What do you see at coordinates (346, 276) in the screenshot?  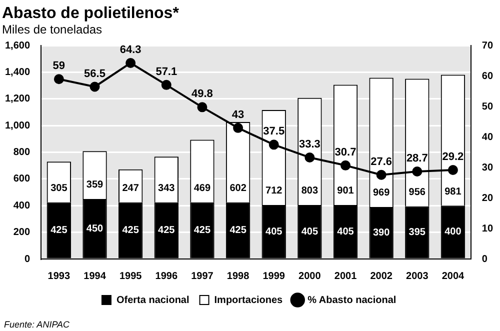 I see `x-tick-label: 2001` at bounding box center [346, 276].